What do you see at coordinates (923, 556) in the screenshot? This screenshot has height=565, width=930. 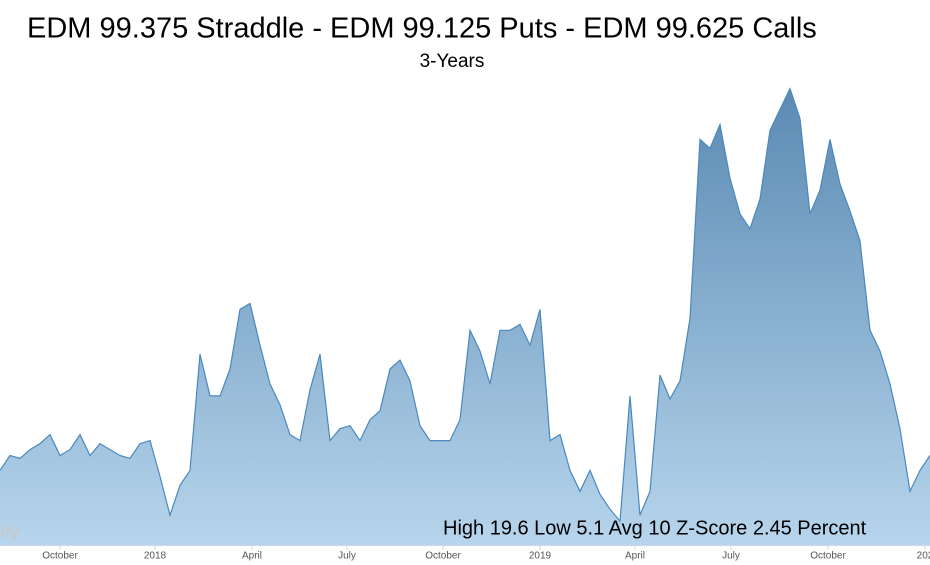 I see `x-tick-label: 202` at bounding box center [923, 556].